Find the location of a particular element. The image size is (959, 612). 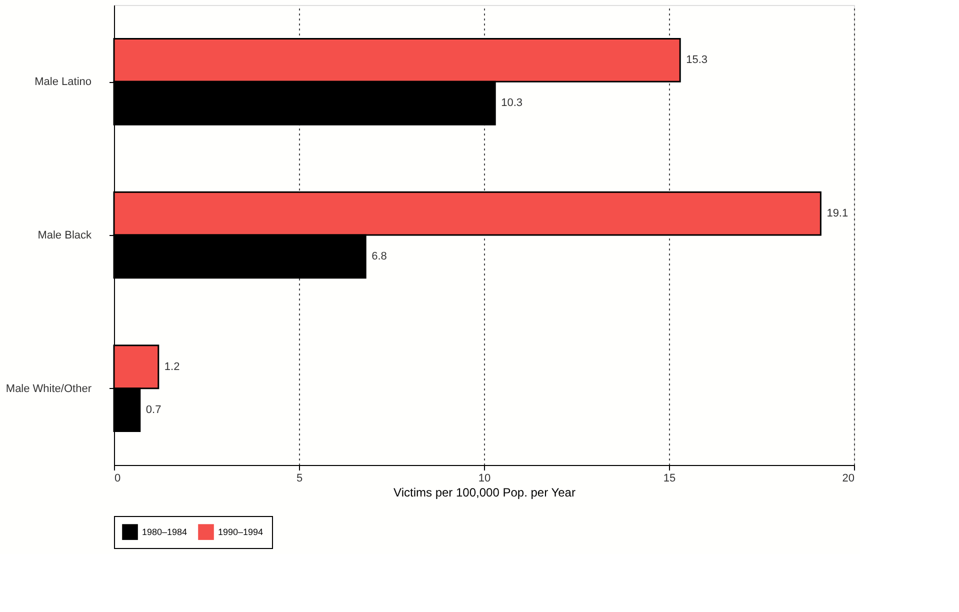

y-tick-label: Male White/Other is located at coordinates (49, 388).